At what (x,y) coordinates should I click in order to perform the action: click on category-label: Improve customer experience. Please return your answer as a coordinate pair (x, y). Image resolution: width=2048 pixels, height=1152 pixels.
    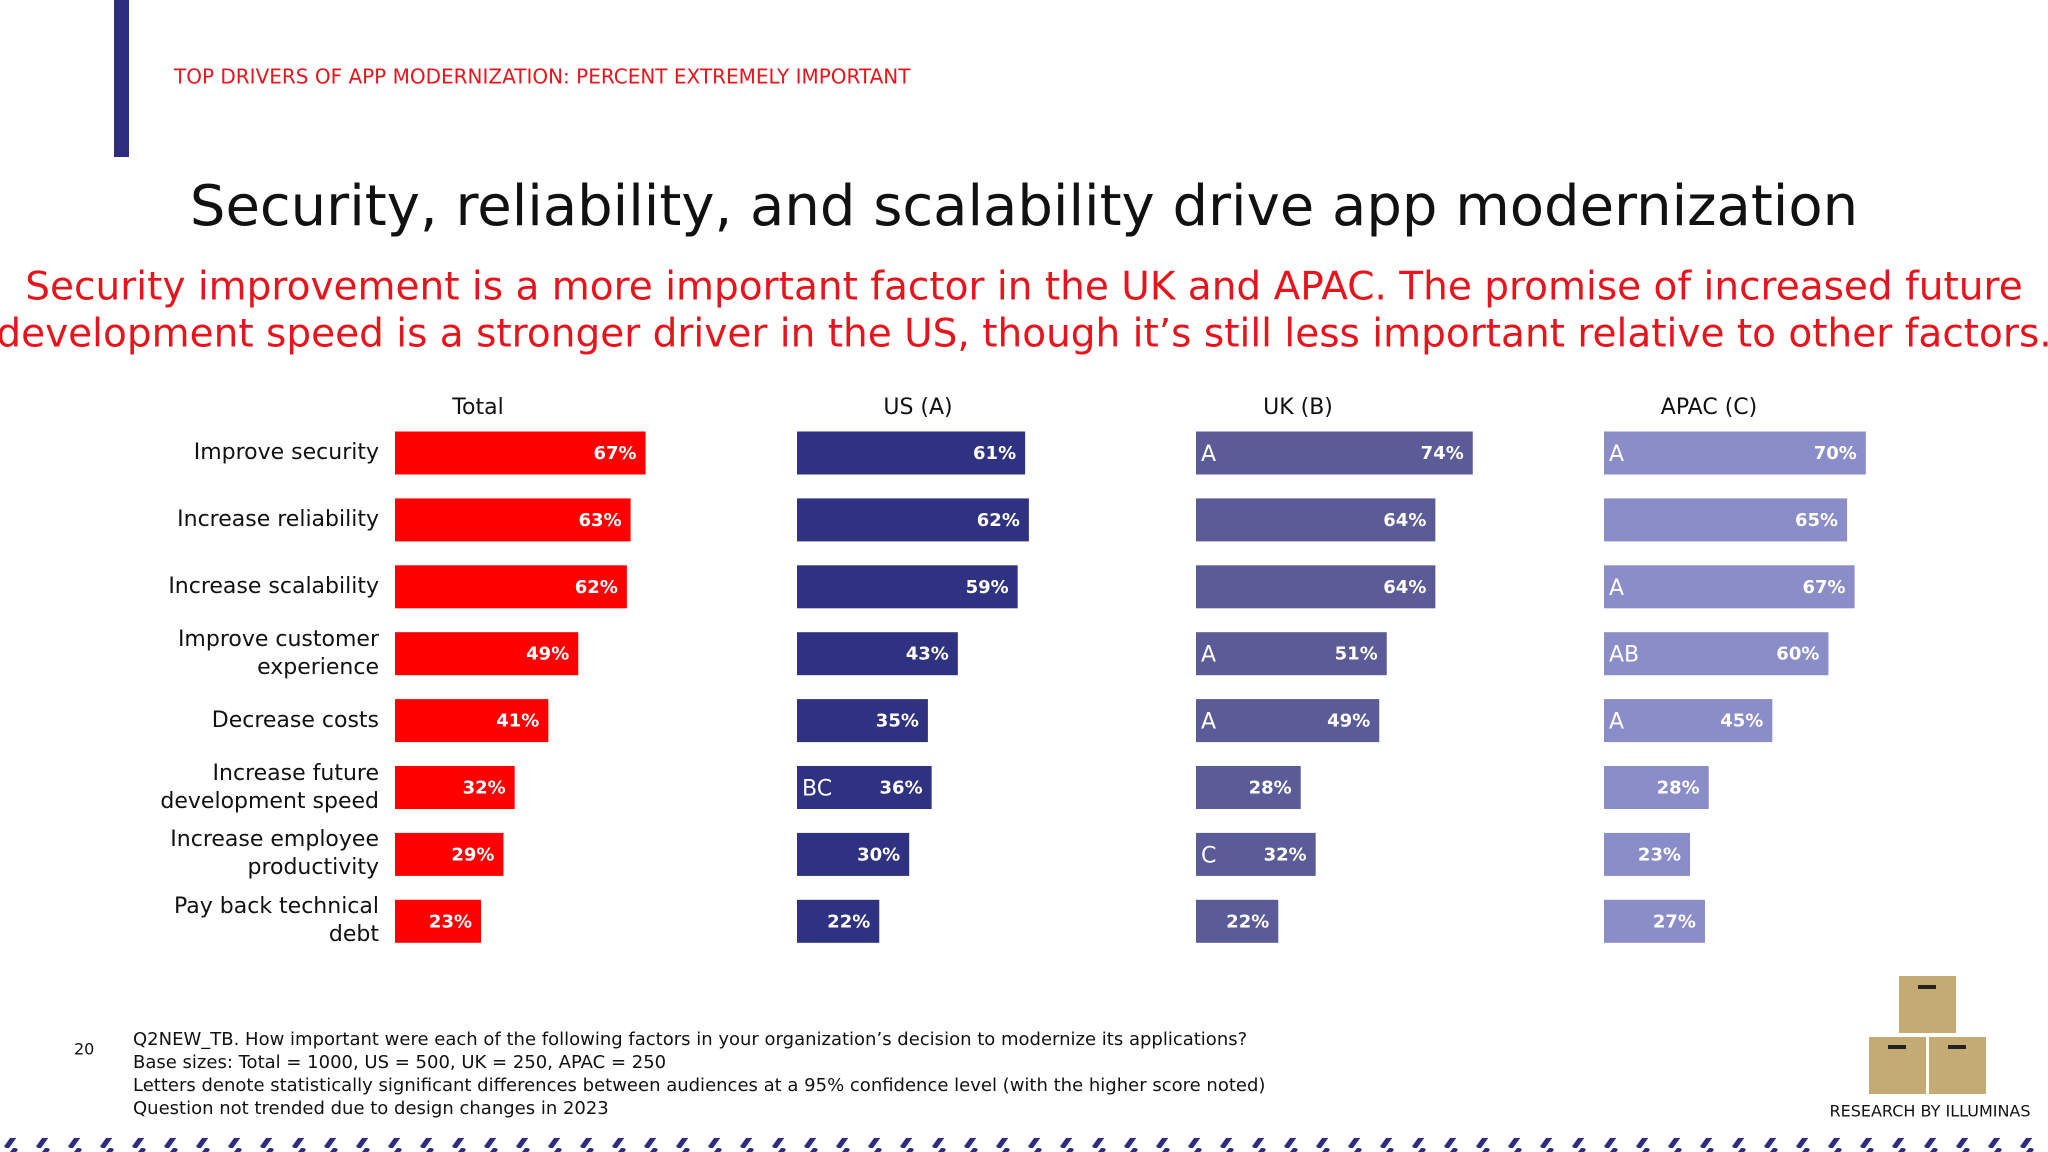
    Looking at the image, I should click on (278, 653).